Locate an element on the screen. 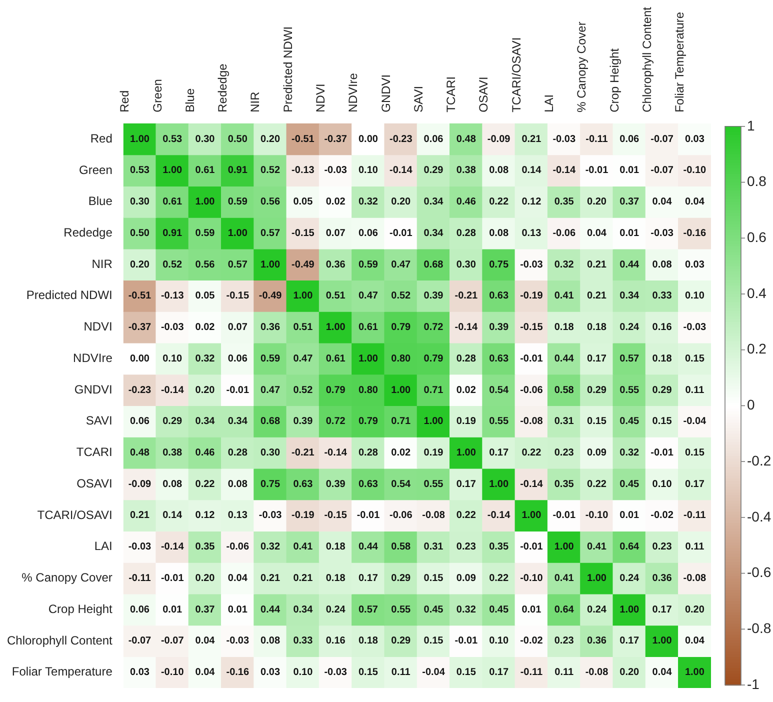 The height and width of the screenshot is (702, 773). data-label: -0.16 is located at coordinates (238, 672).